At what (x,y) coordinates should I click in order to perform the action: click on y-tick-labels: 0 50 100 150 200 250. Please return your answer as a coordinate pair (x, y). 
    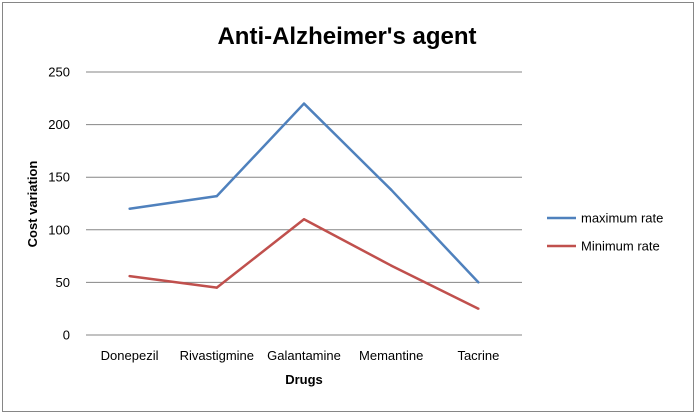
    Looking at the image, I should click on (59, 204).